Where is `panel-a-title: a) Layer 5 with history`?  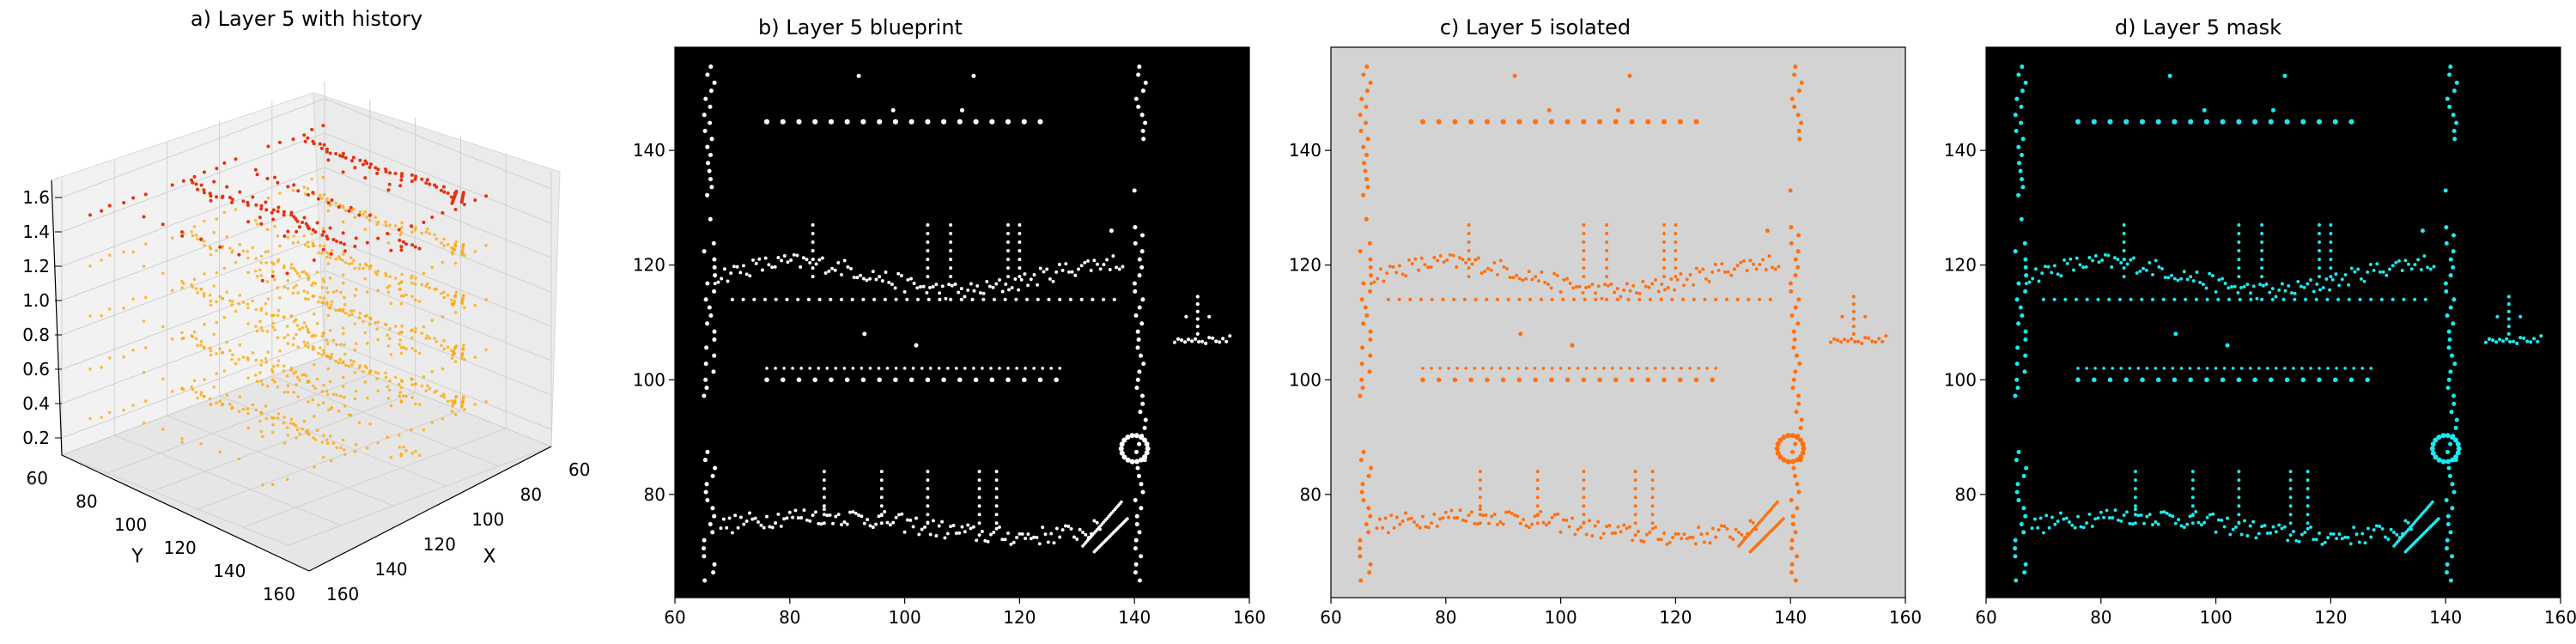
panel-a-title: a) Layer 5 with history is located at coordinates (306, 19).